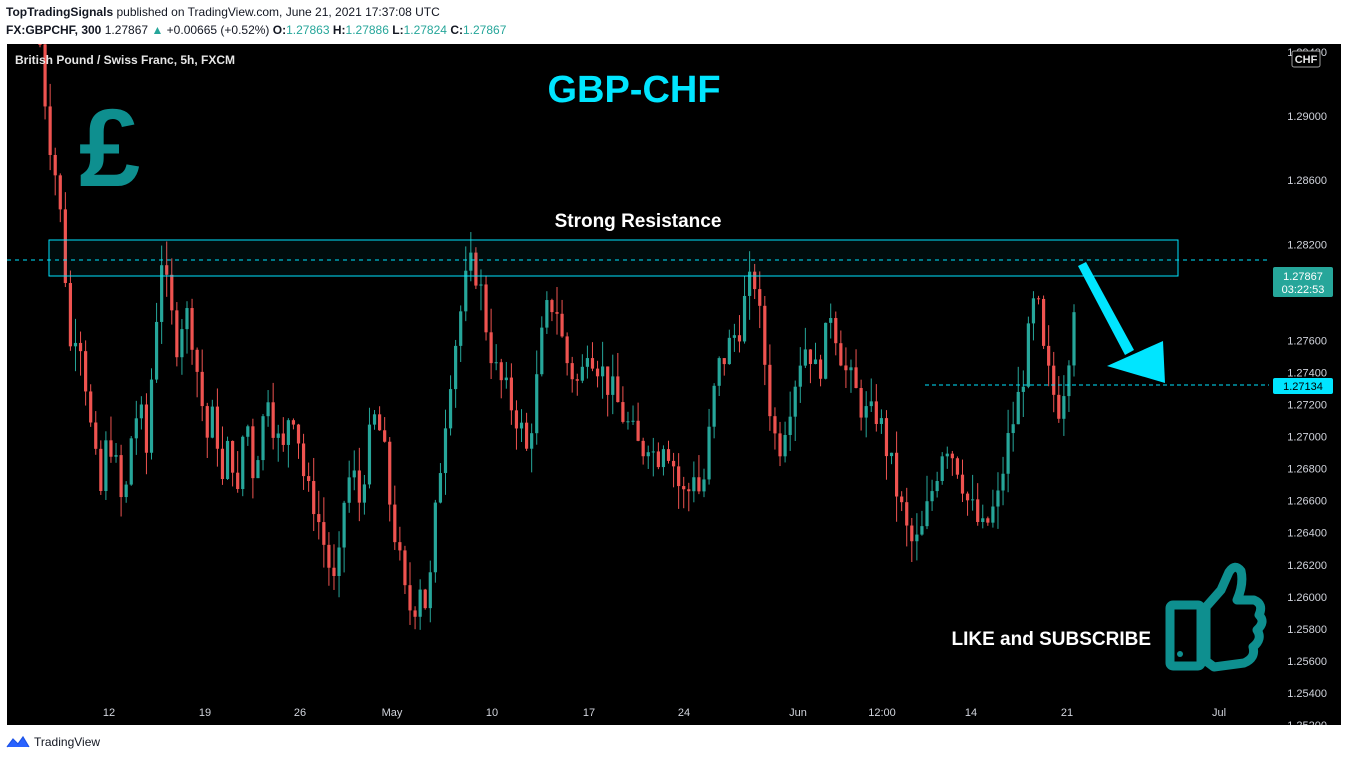 The height and width of the screenshot is (762, 1348). Describe the element at coordinates (1303, 290) in the screenshot. I see `countdown-value: 03:22:53` at that location.